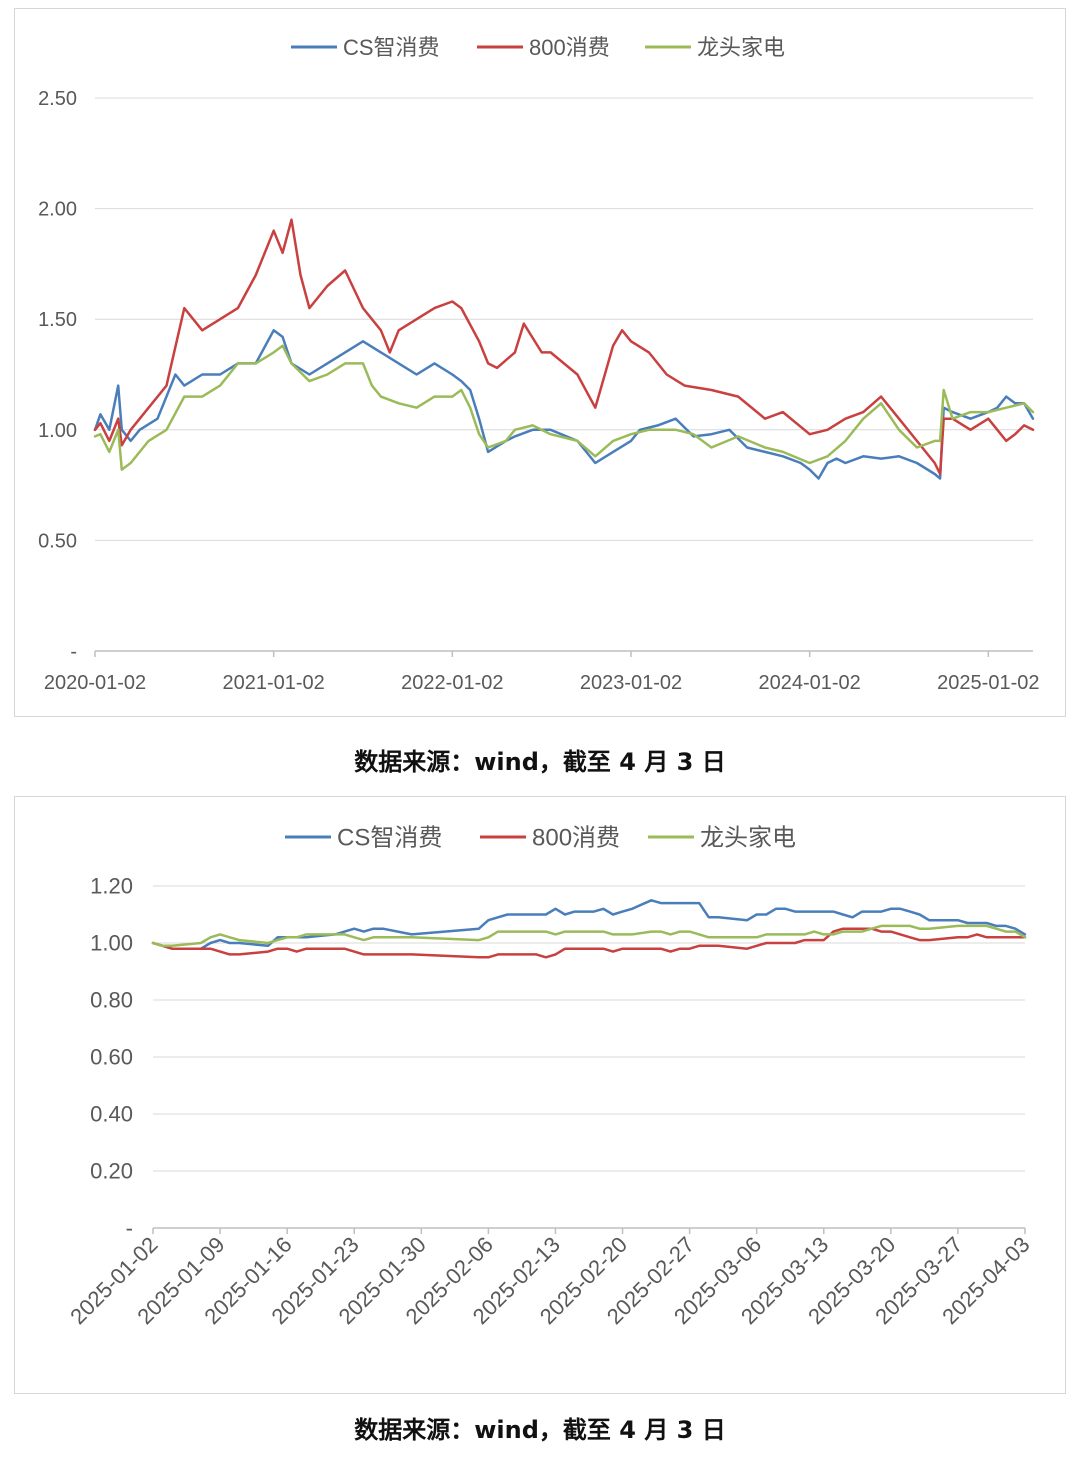 The image size is (1080, 1463). Describe the element at coordinates (111, 1171) in the screenshot. I see `y-tick-label: 0.20` at that location.